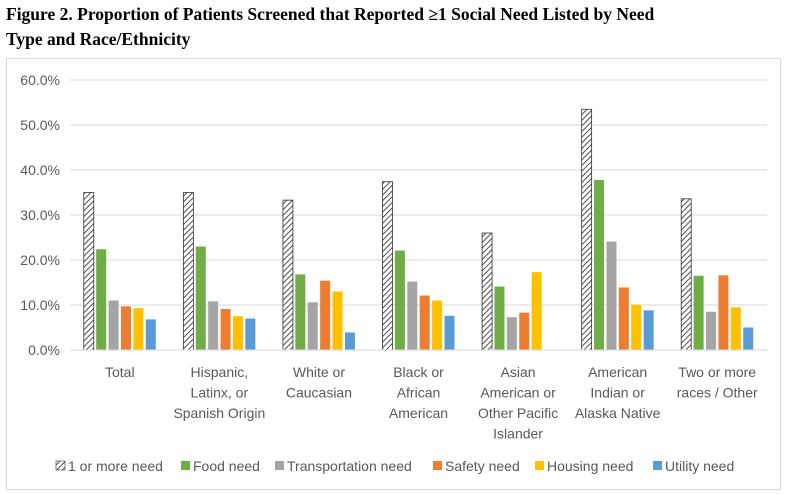 The image size is (787, 494). What do you see at coordinates (717, 382) in the screenshot?
I see `x-category-label: Two or more races / Other` at bounding box center [717, 382].